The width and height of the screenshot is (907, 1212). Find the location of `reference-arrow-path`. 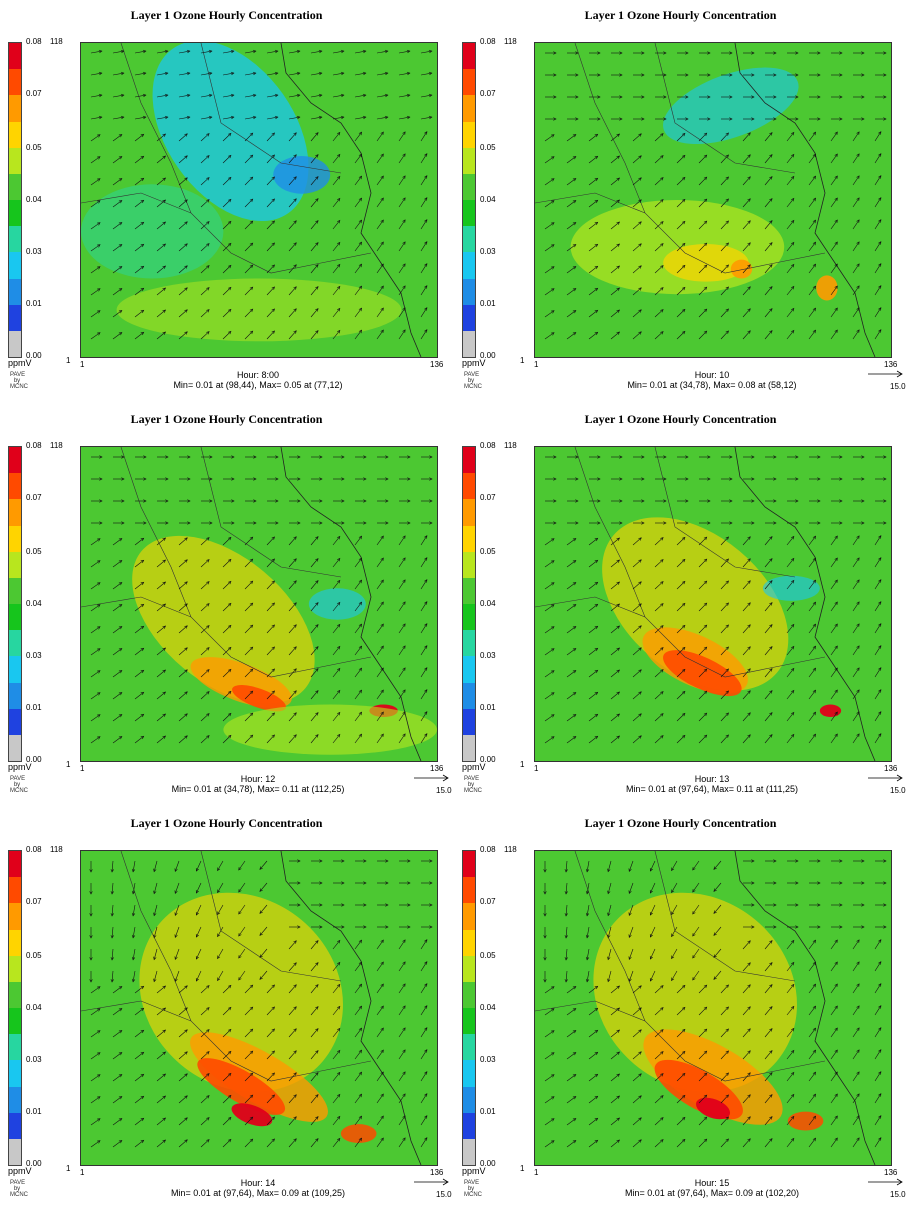

reference-arrow-path is located at coordinates (431, 778).